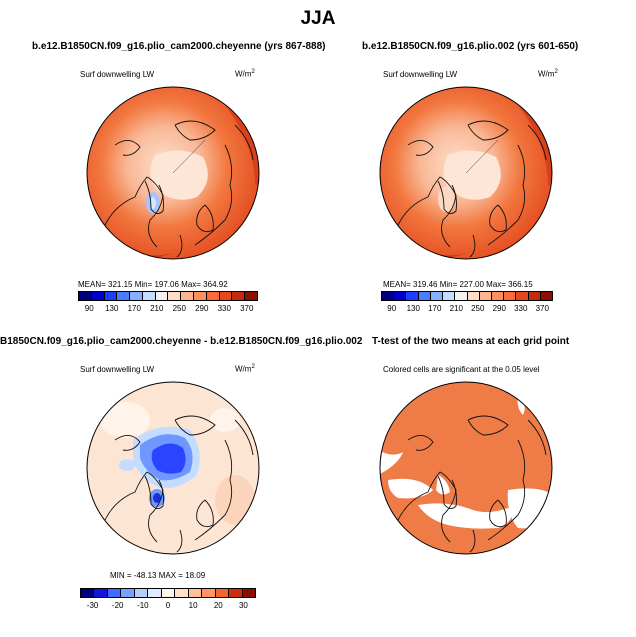 Image resolution: width=636 pixels, height=637 pixels. What do you see at coordinates (318, 18) in the screenshot?
I see `main-title: JJA` at bounding box center [318, 18].